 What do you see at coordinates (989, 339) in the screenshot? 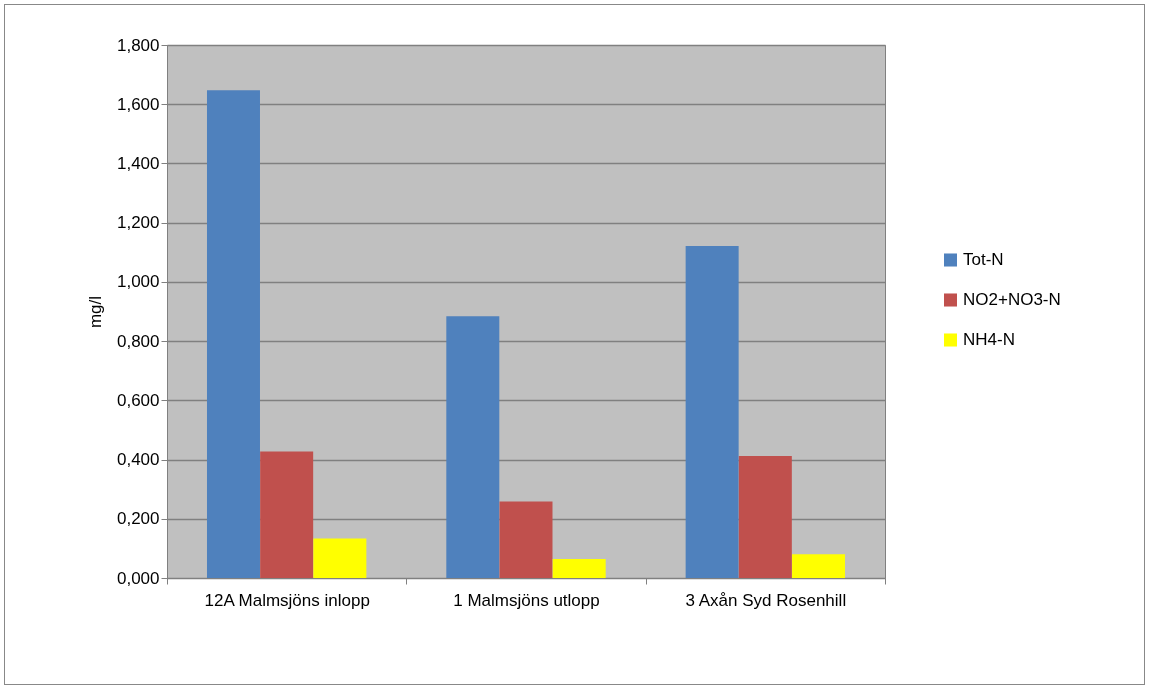
I see `legend-label: NH4-N` at bounding box center [989, 339].